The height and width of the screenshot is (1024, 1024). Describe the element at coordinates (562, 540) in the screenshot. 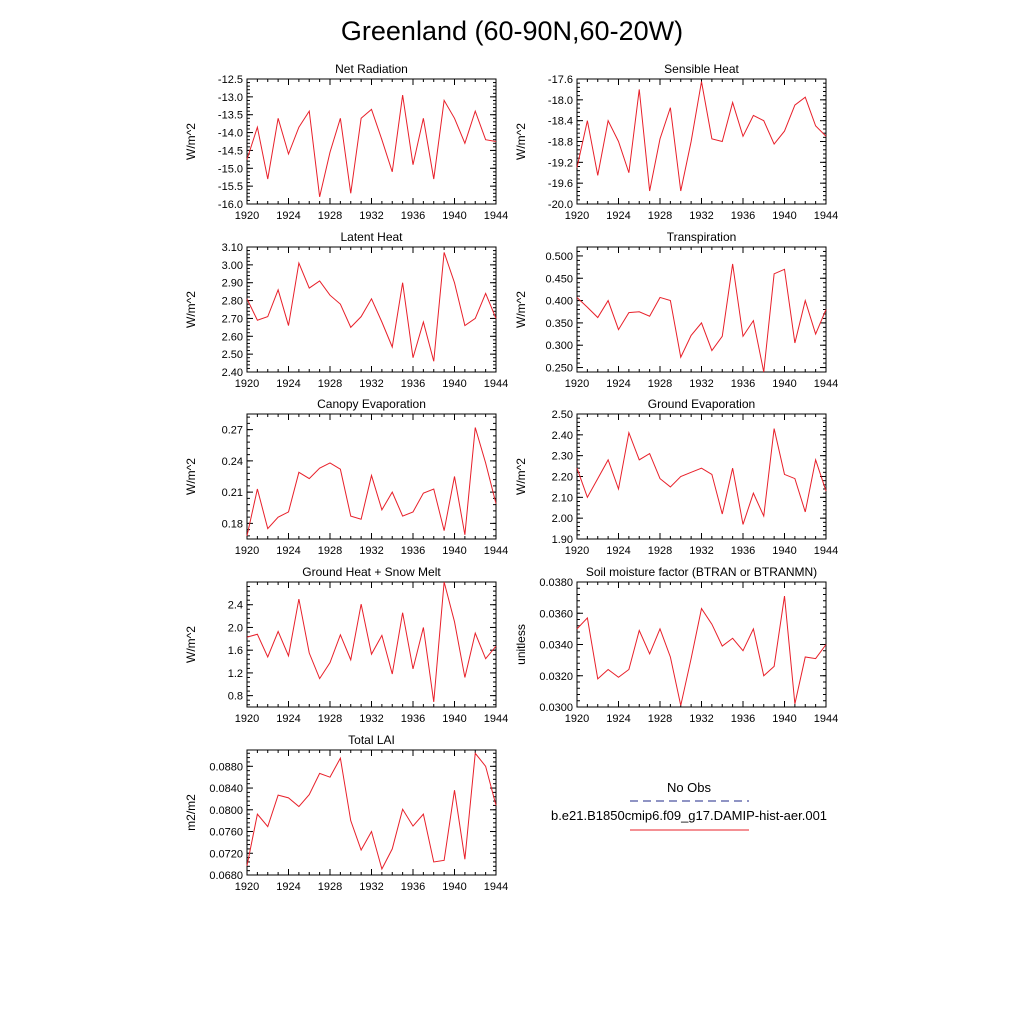

I see `y-tick-label: 1.90` at that location.